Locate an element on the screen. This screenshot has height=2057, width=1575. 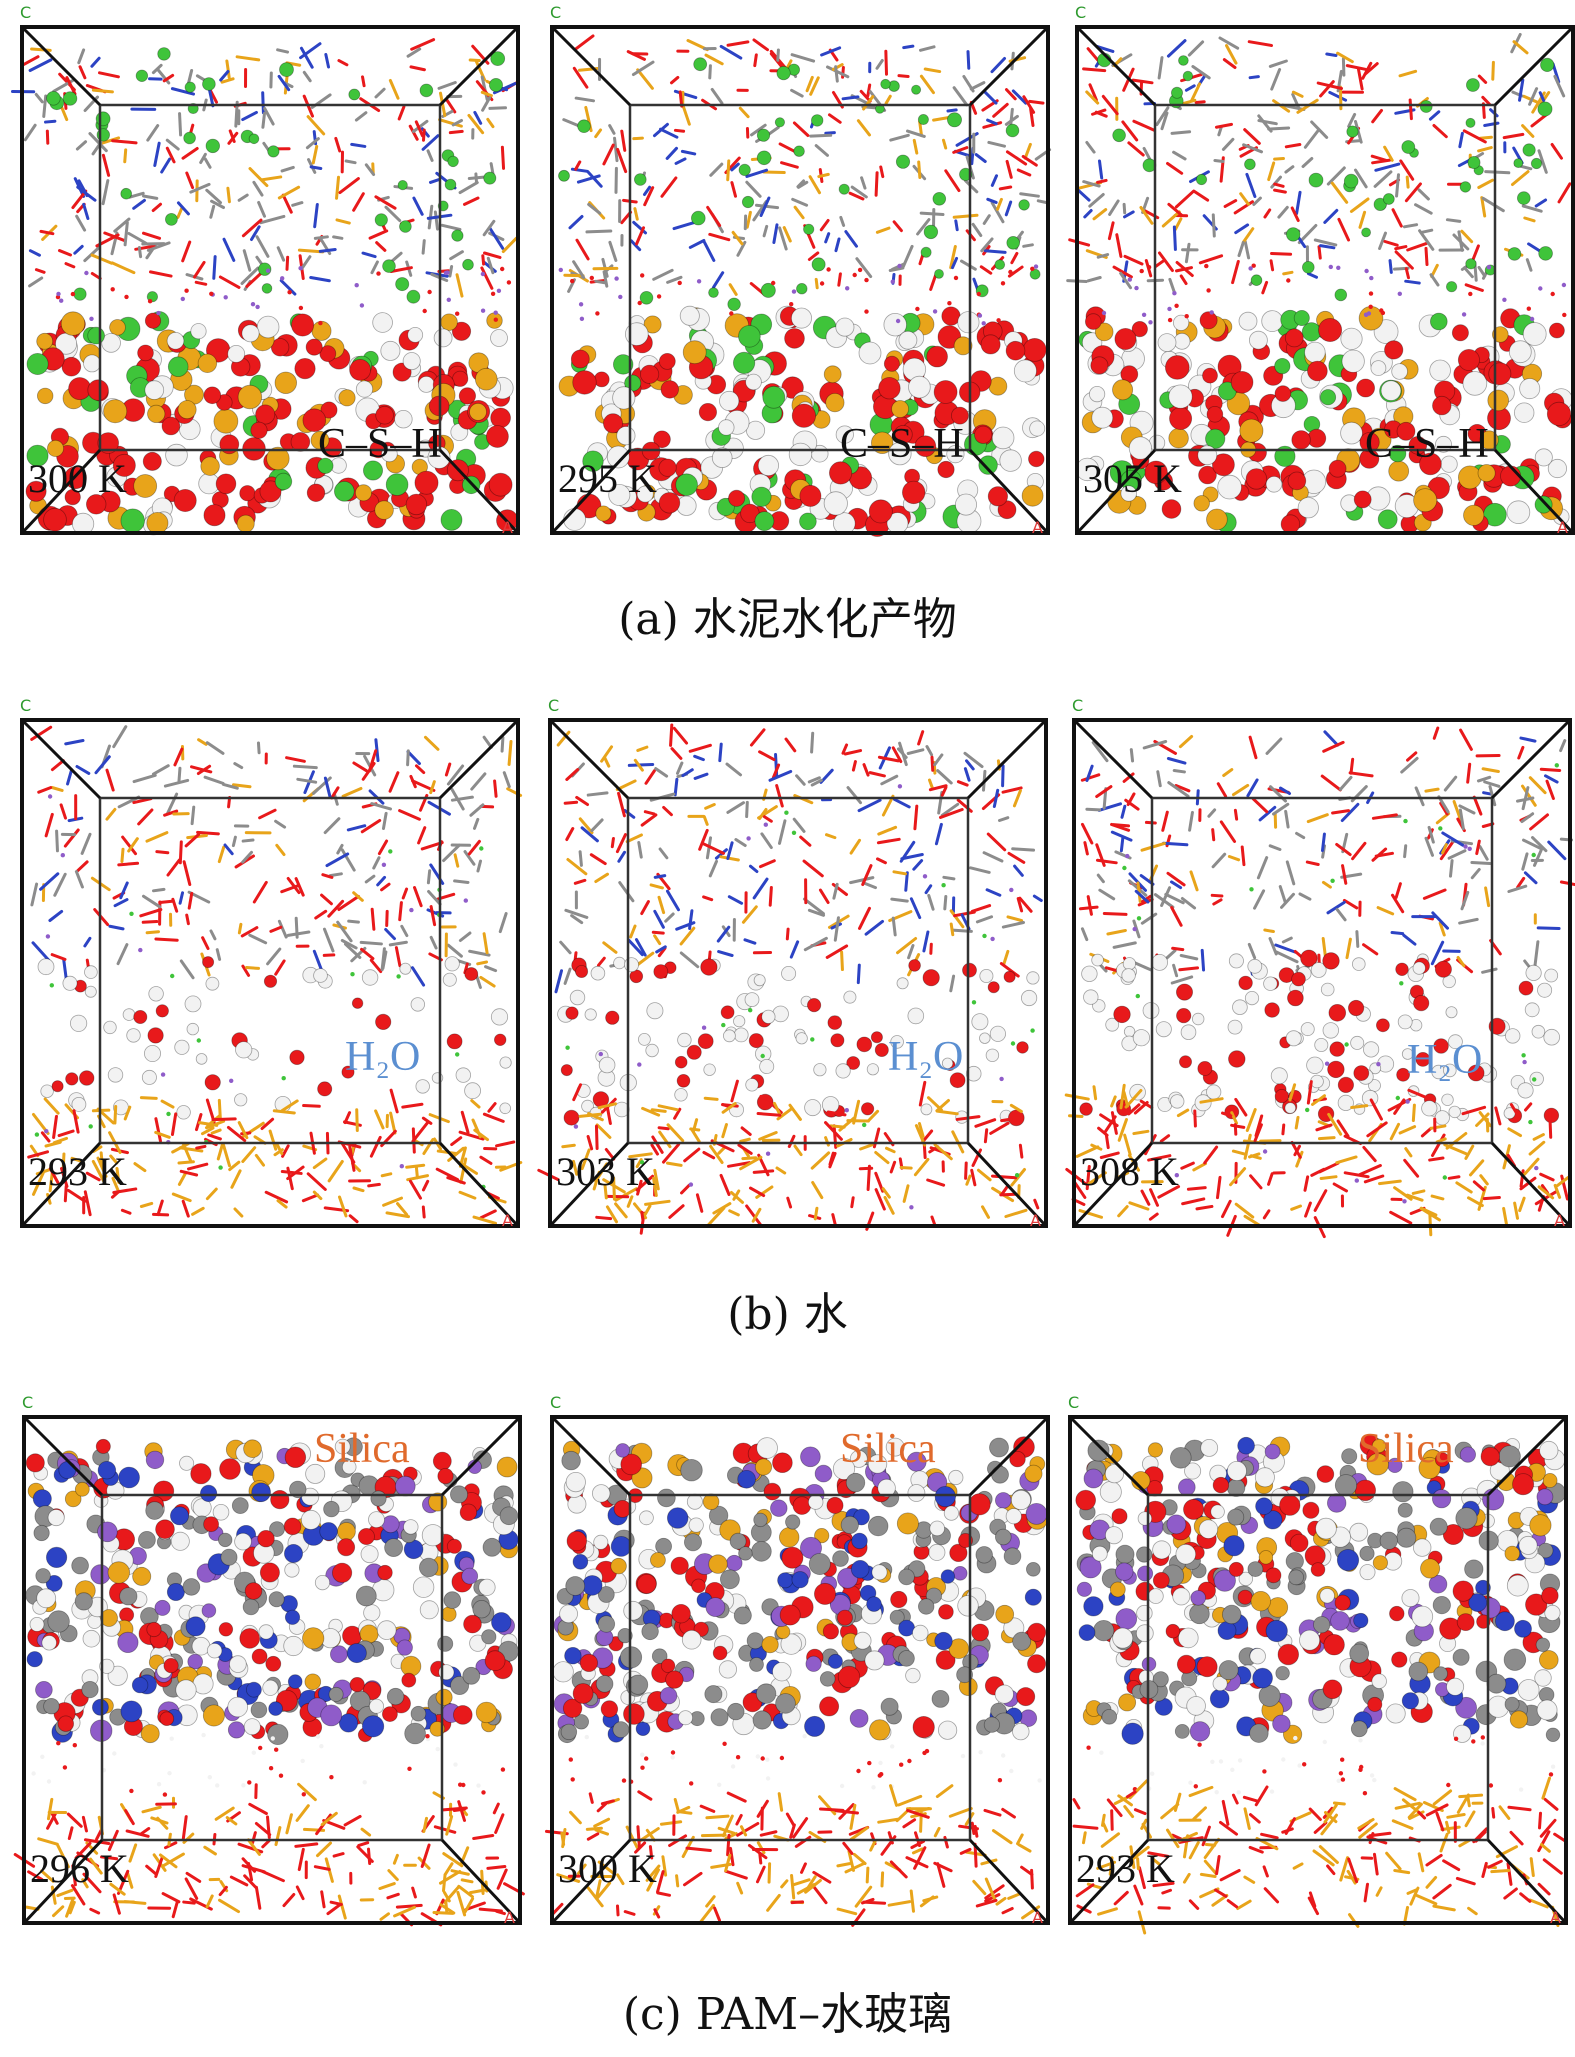
panel-b1: C A 293 K H₂O is located at coordinates (271, 963).